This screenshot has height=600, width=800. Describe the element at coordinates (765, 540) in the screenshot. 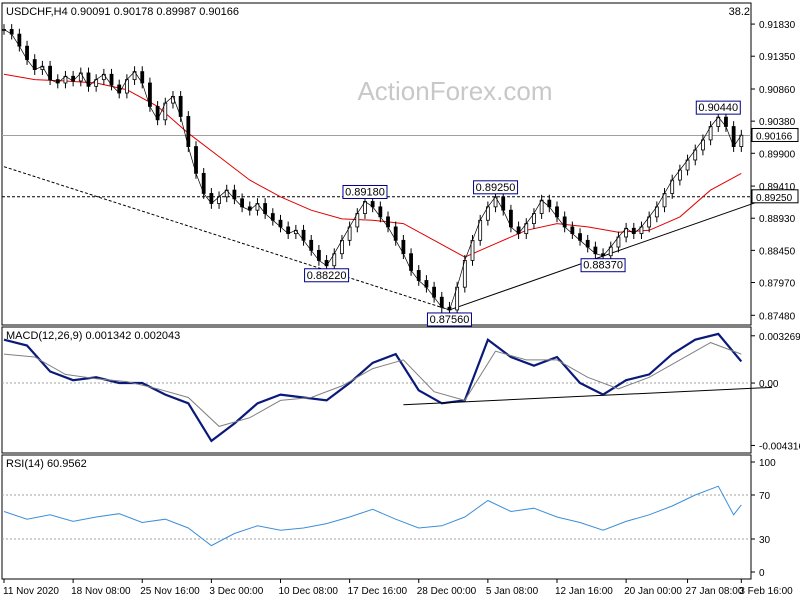

I see `rsi-ytick-label: 30` at that location.